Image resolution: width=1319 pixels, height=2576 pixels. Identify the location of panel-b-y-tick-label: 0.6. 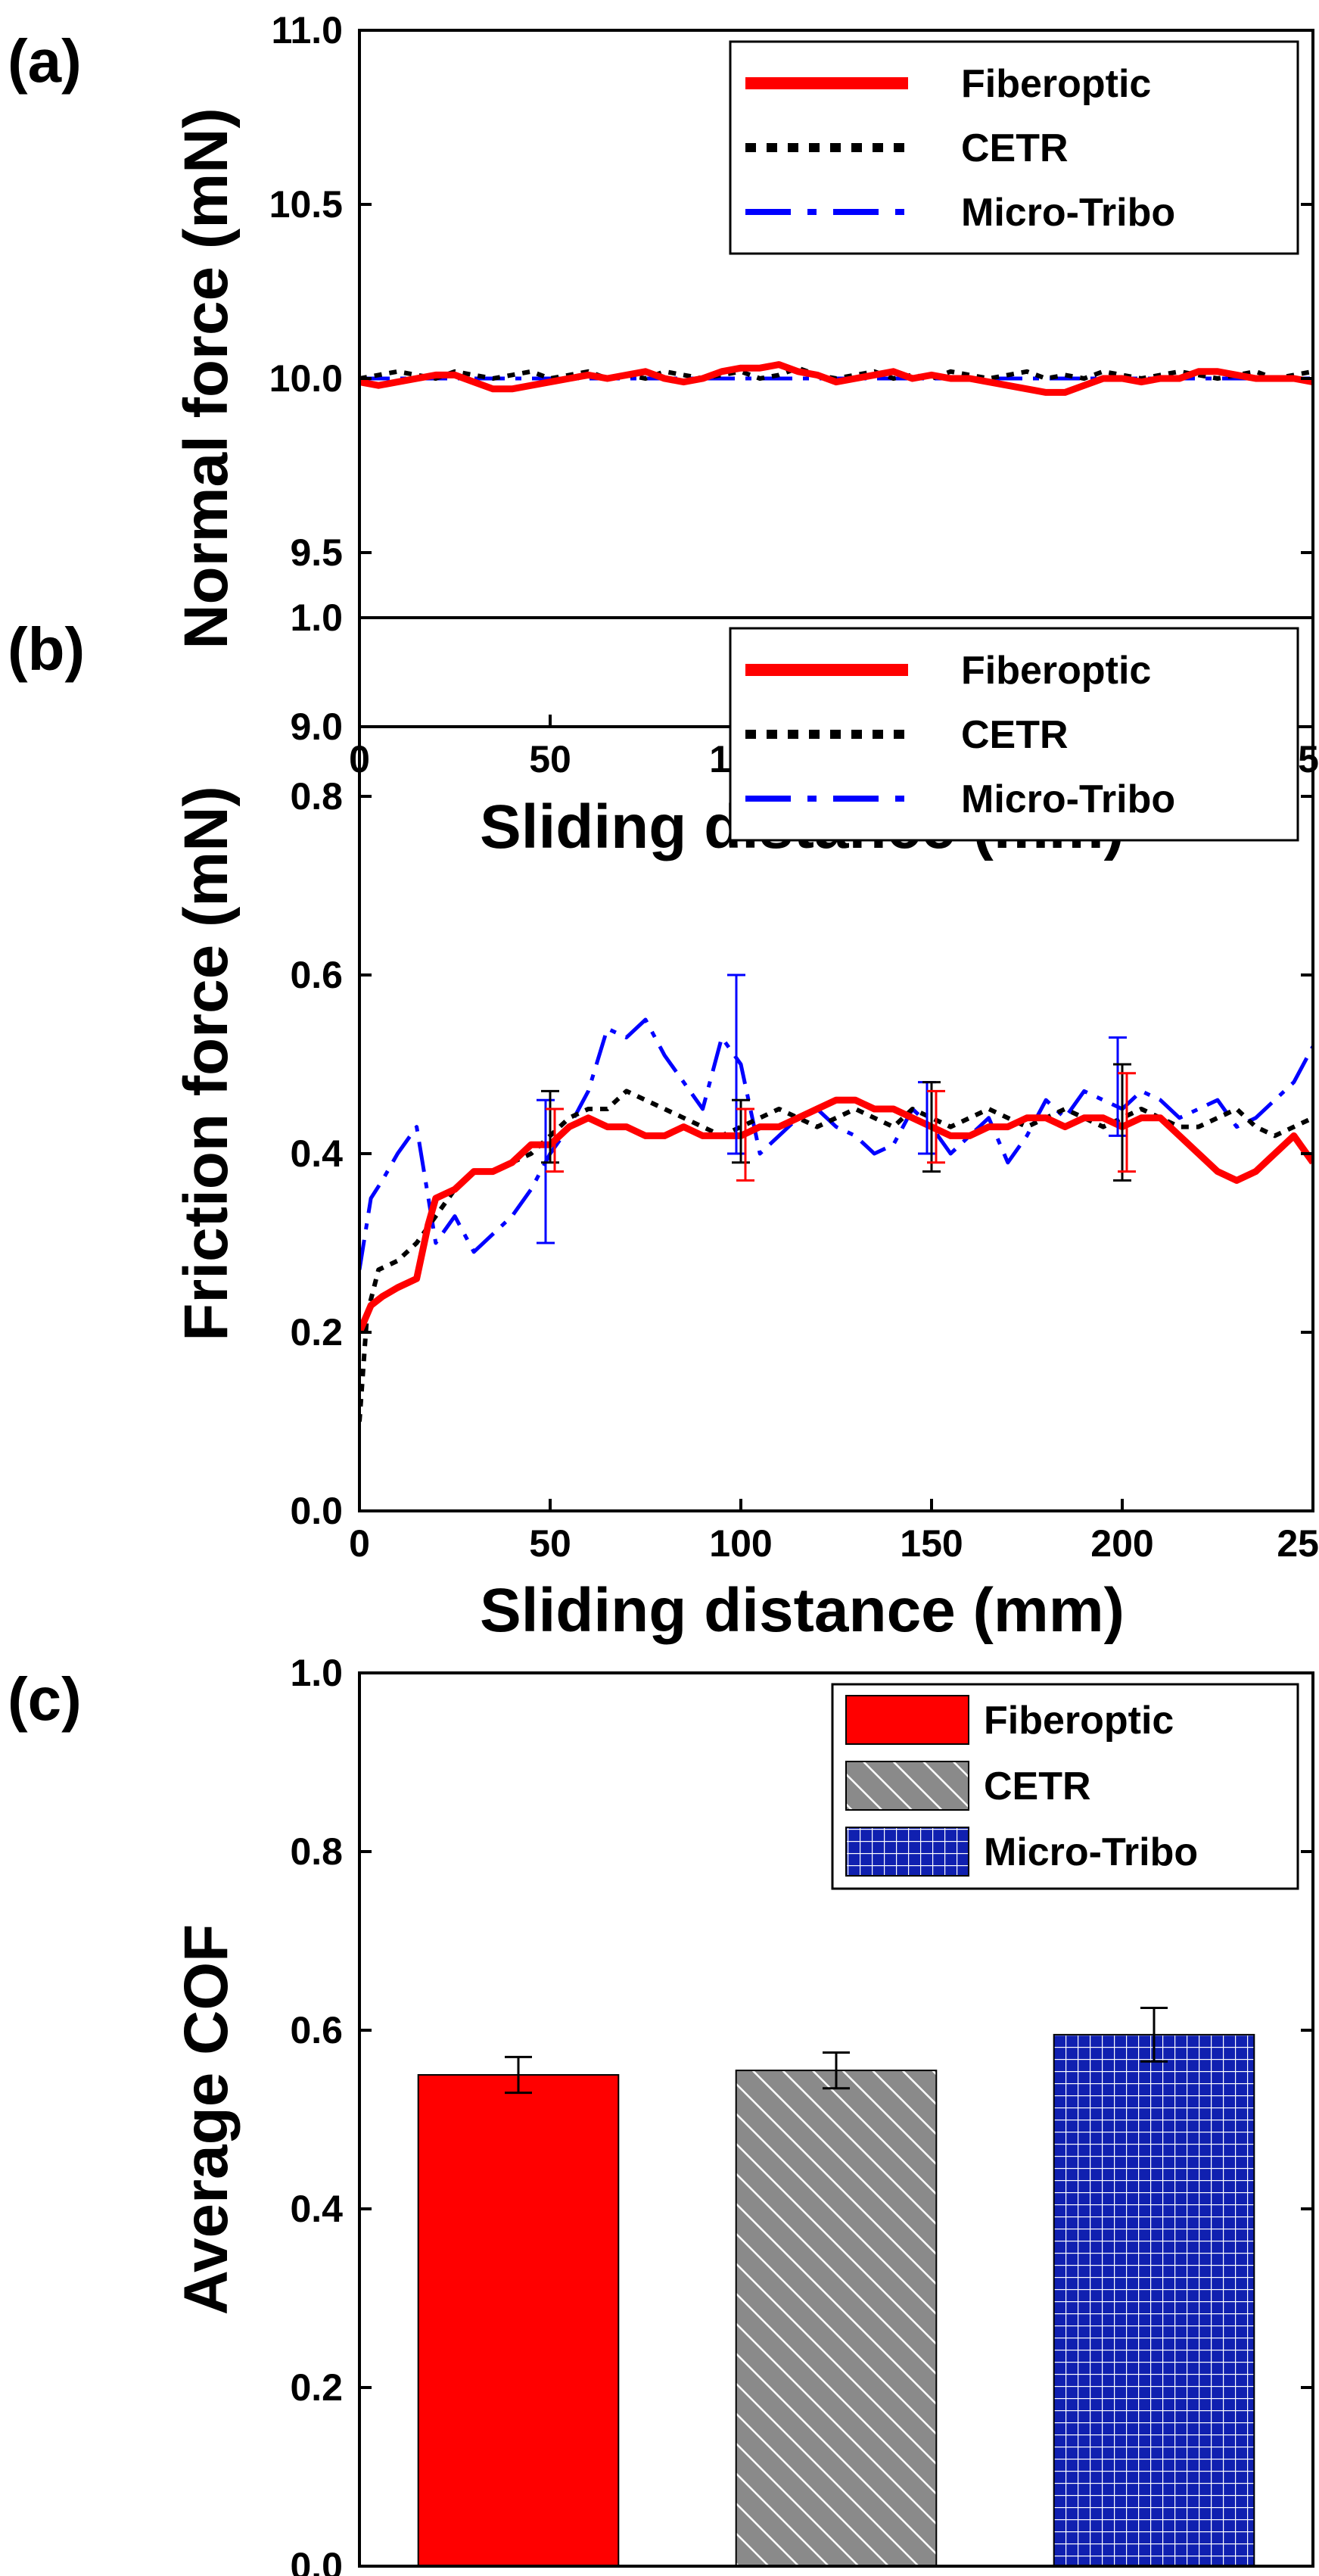
(316, 975).